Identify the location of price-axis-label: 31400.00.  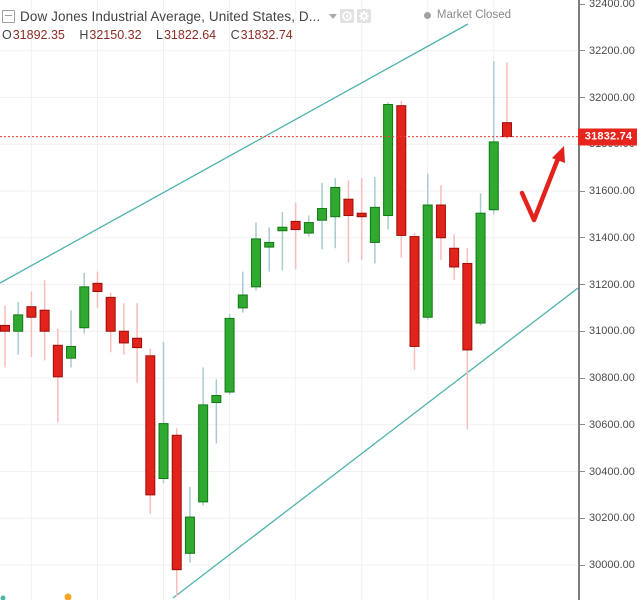
(612, 237).